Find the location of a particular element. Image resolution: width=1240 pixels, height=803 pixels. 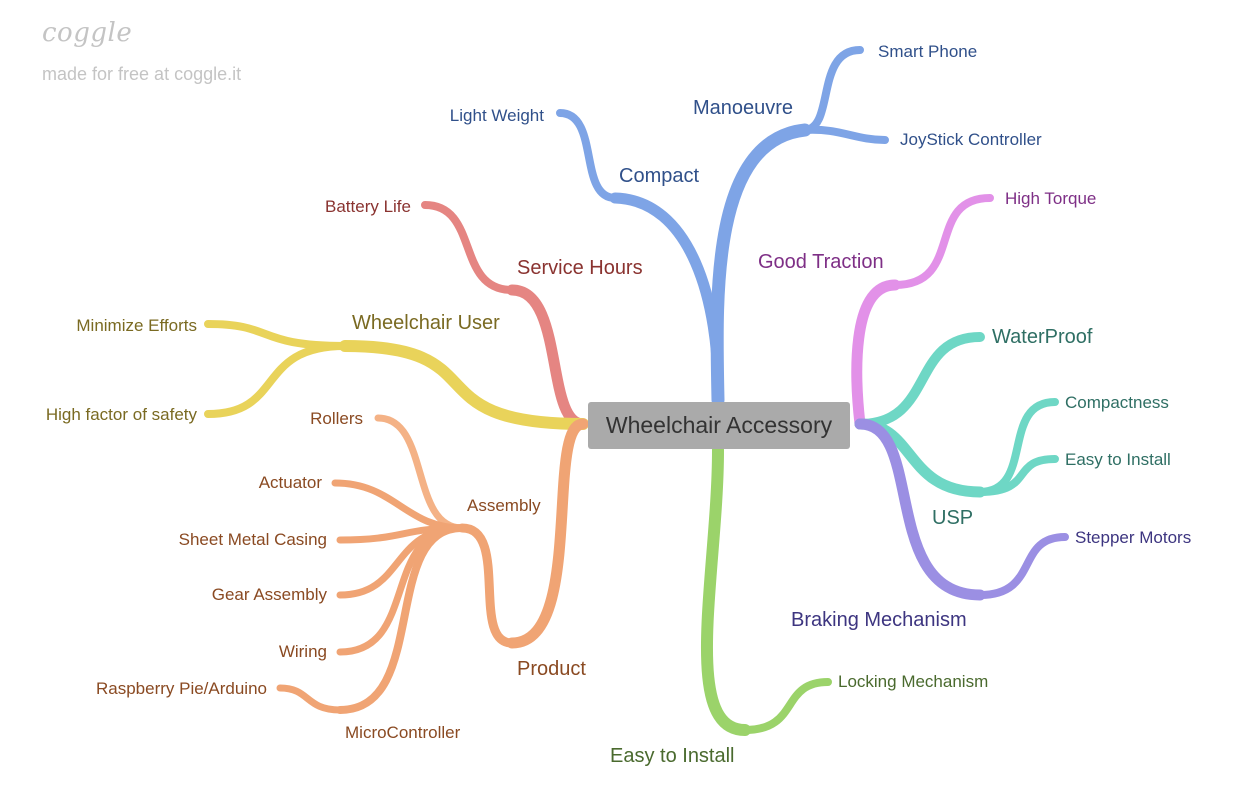

edge-user-safety is located at coordinates (276, 380).